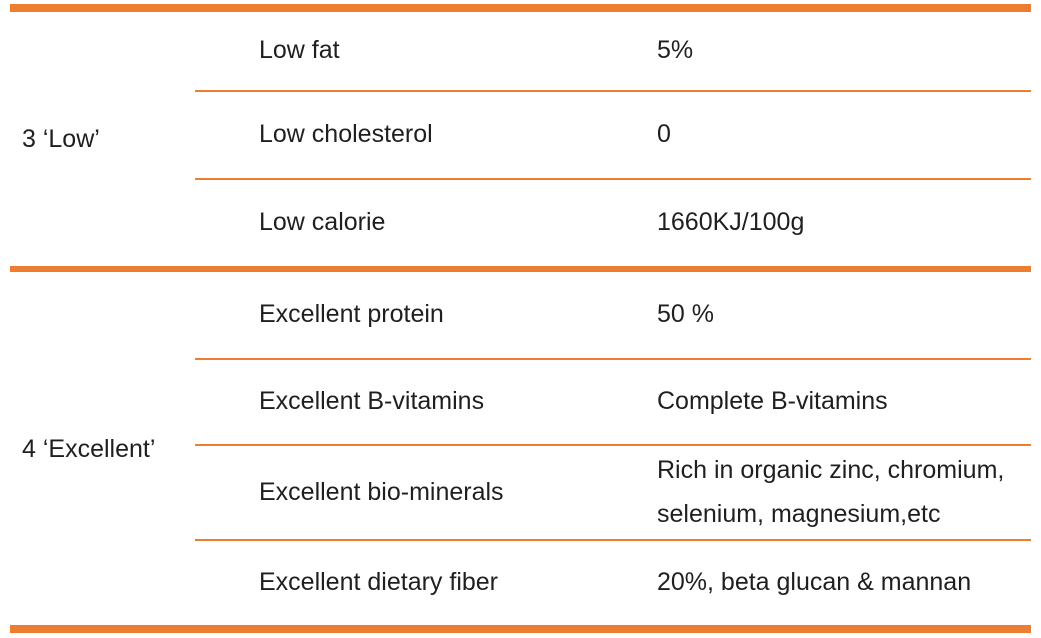 The width and height of the screenshot is (1041, 638). I want to click on group-label-low: 3 ‘Low’, so click(61, 139).